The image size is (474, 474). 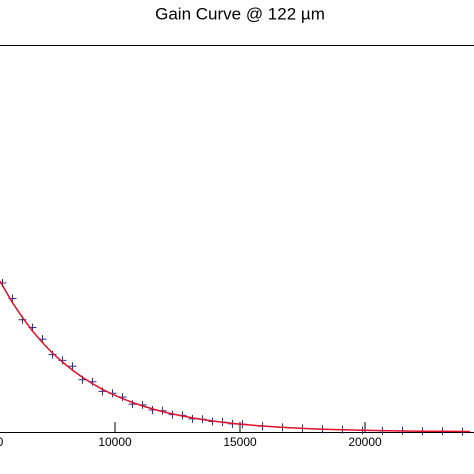 What do you see at coordinates (365, 442) in the screenshot?
I see `x-tick-label: 20000` at bounding box center [365, 442].